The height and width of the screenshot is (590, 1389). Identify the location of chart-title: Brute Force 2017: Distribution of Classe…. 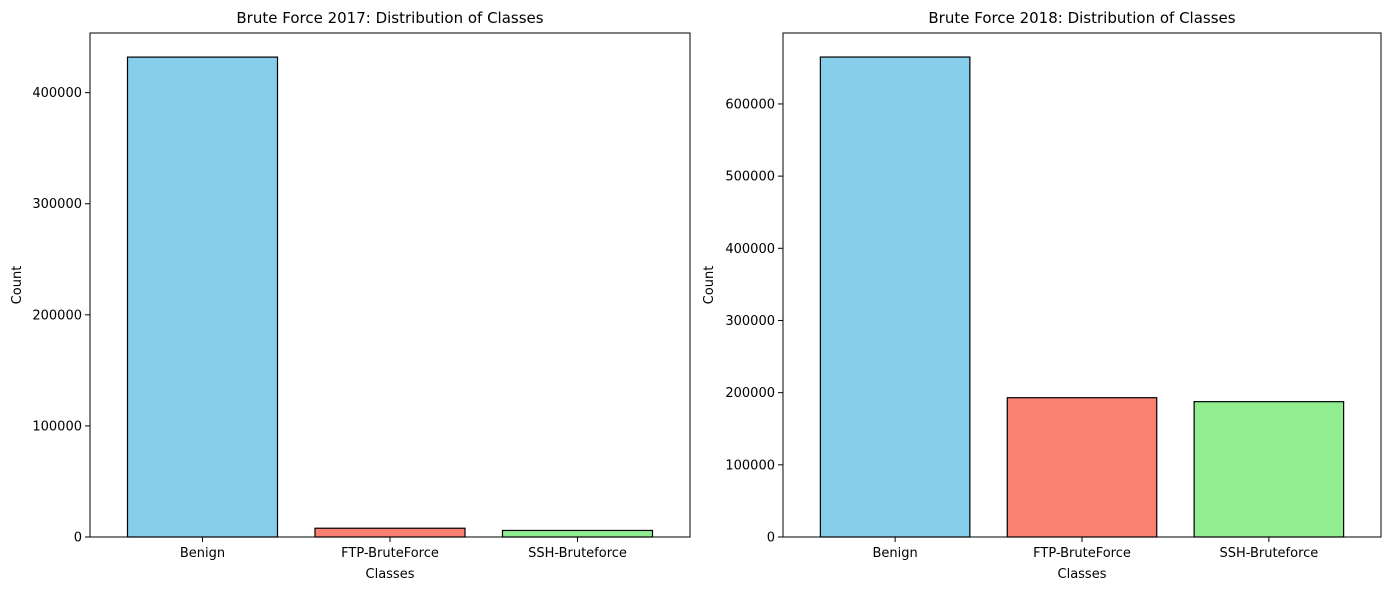
(389, 18).